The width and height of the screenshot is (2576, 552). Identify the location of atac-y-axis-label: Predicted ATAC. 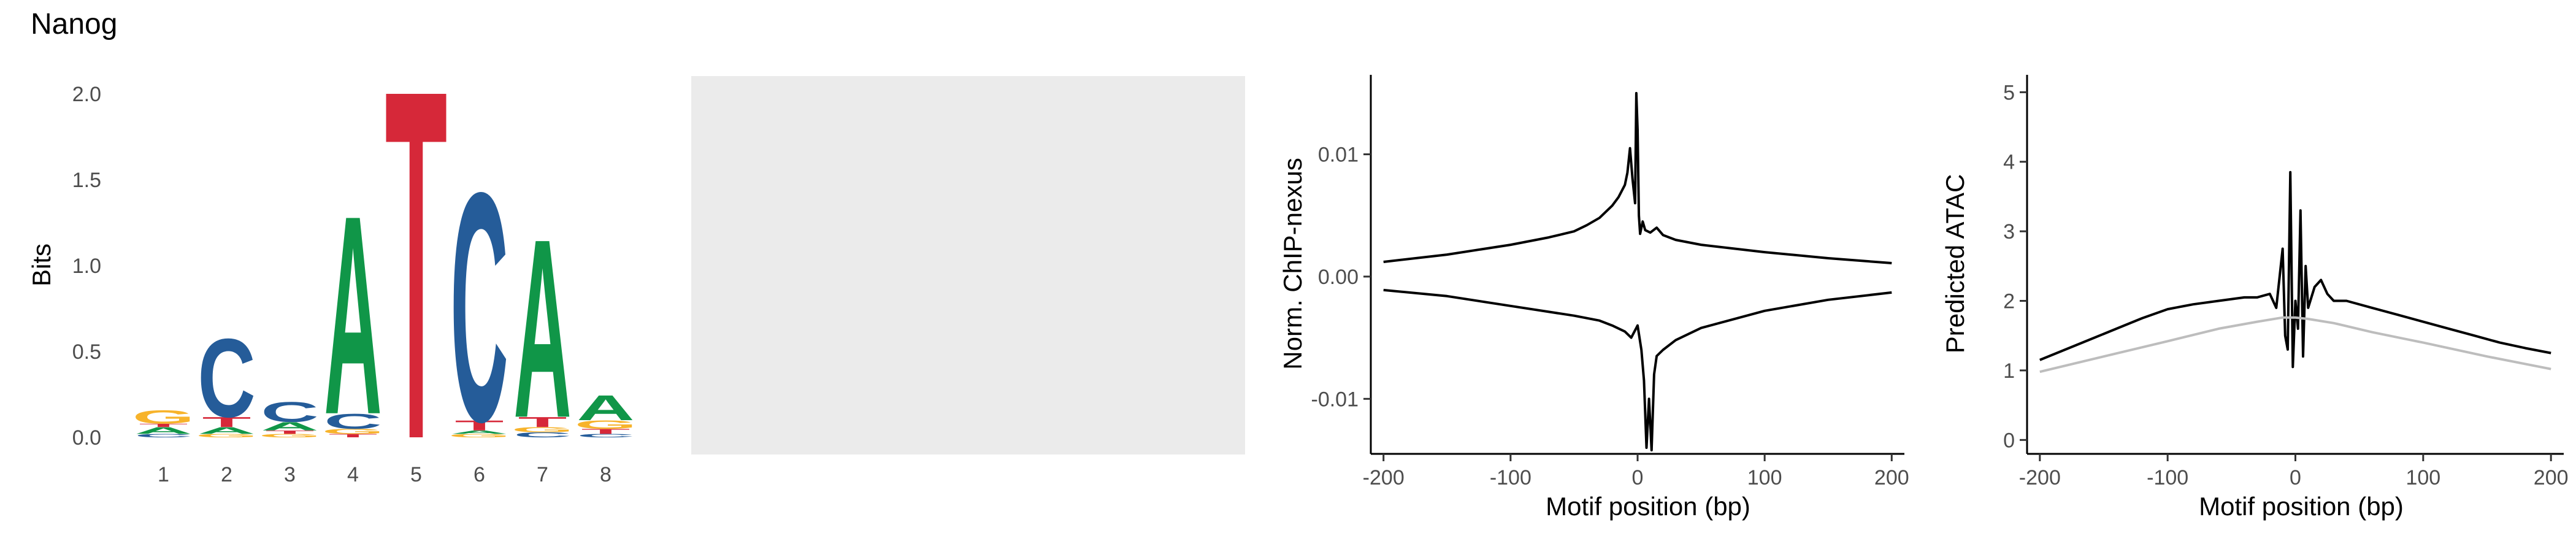
(1955, 264).